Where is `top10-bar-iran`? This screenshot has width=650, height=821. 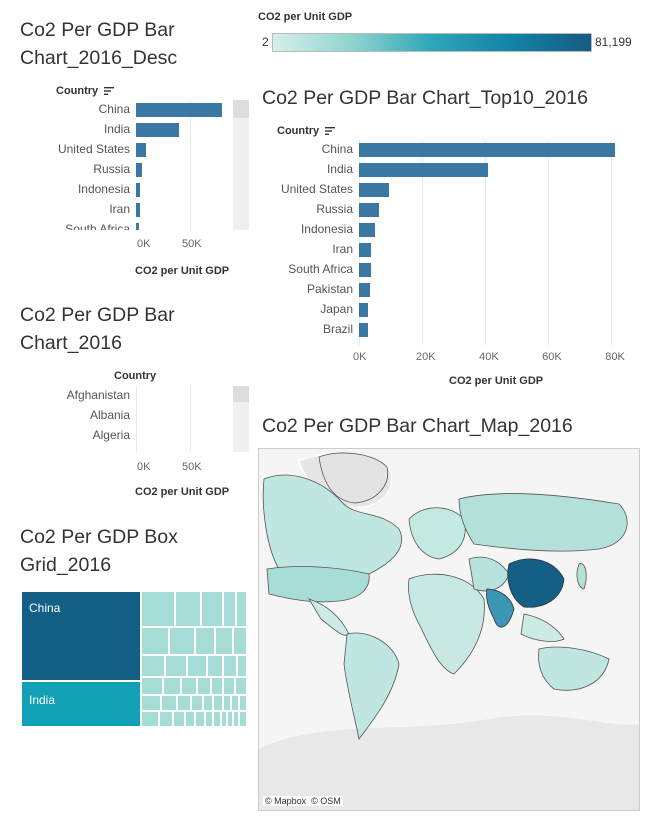
top10-bar-iran is located at coordinates (365, 250).